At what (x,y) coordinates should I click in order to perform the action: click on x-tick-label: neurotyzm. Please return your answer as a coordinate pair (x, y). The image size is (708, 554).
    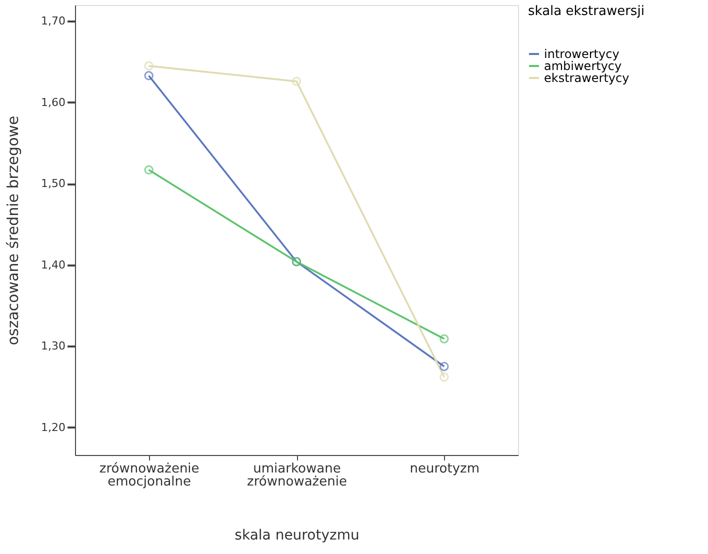
    Looking at the image, I should click on (445, 469).